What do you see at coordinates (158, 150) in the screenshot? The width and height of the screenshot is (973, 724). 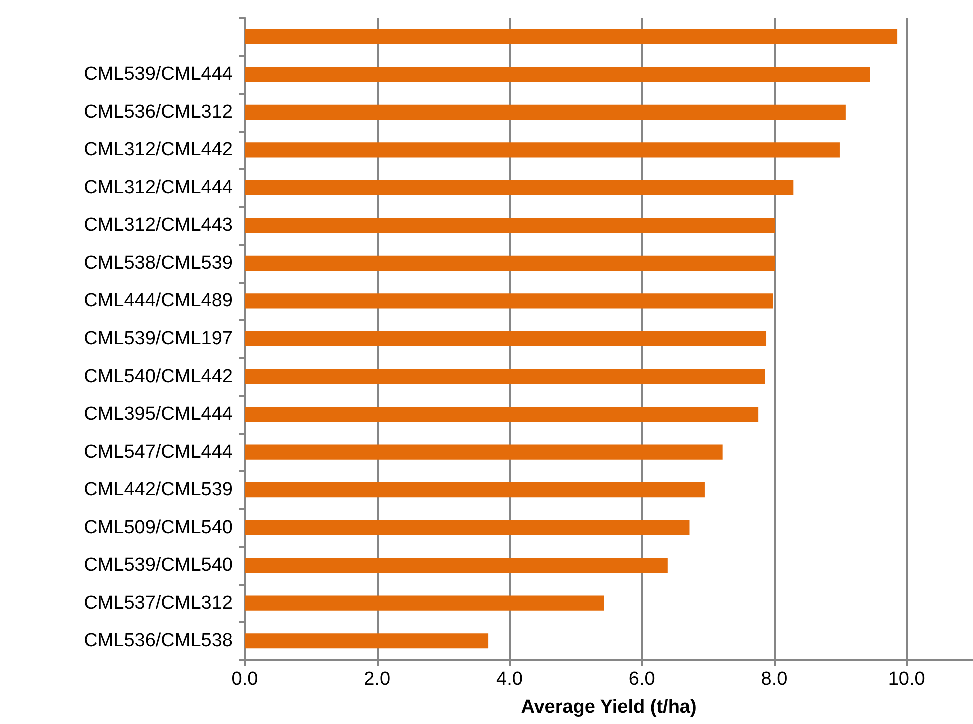 I see `y-tick-label: CML312/CML442` at bounding box center [158, 150].